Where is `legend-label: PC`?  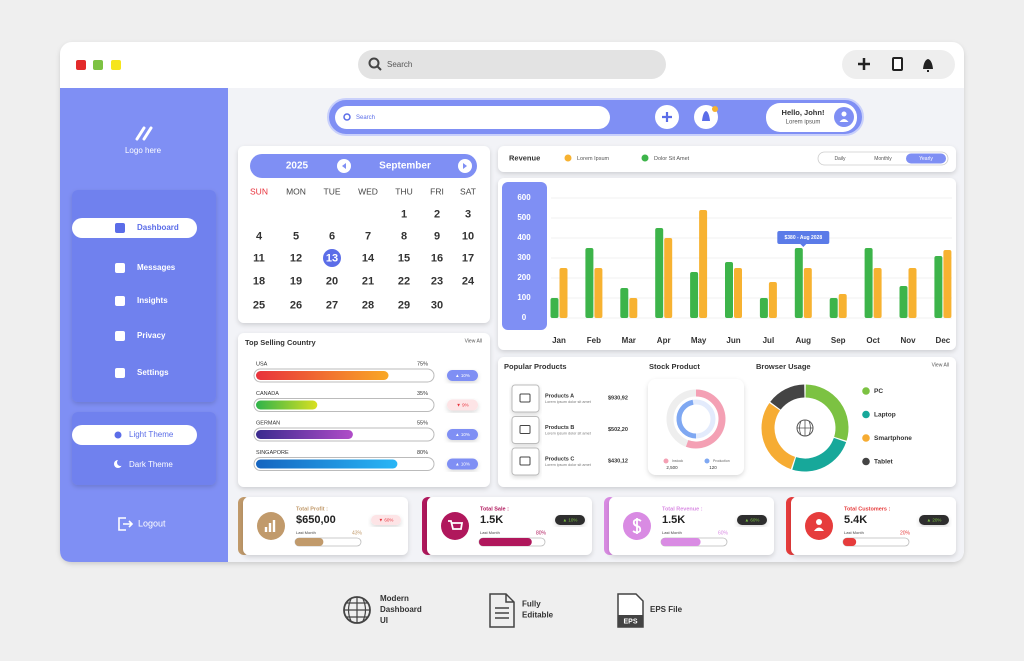
legend-label: PC is located at coordinates (878, 391).